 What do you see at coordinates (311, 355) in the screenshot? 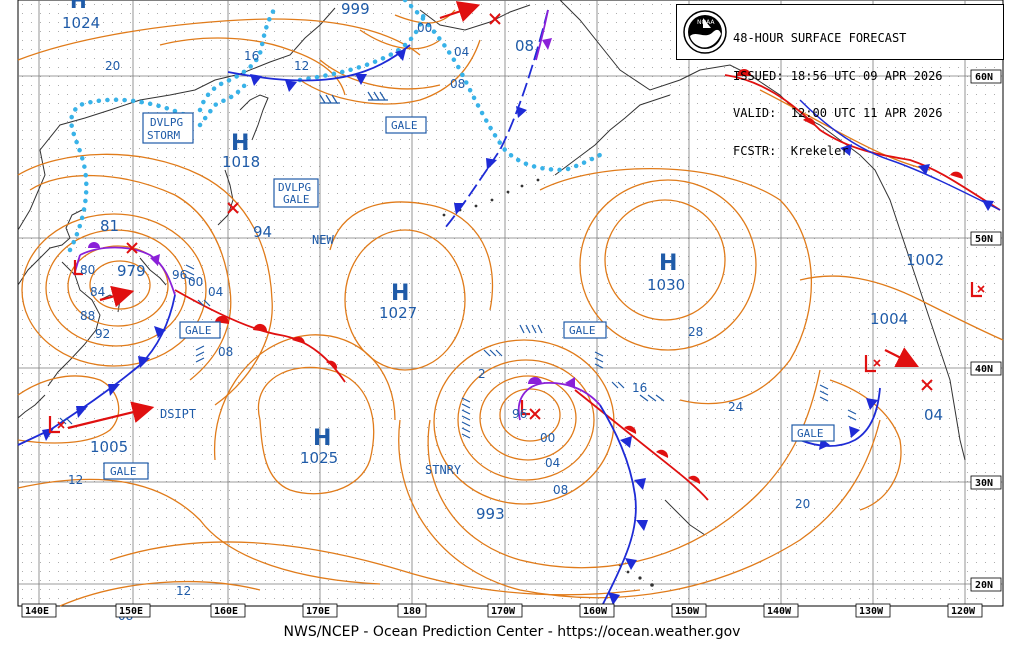
I see `plain-labels: NEW DSIPT STNRY` at bounding box center [311, 355].